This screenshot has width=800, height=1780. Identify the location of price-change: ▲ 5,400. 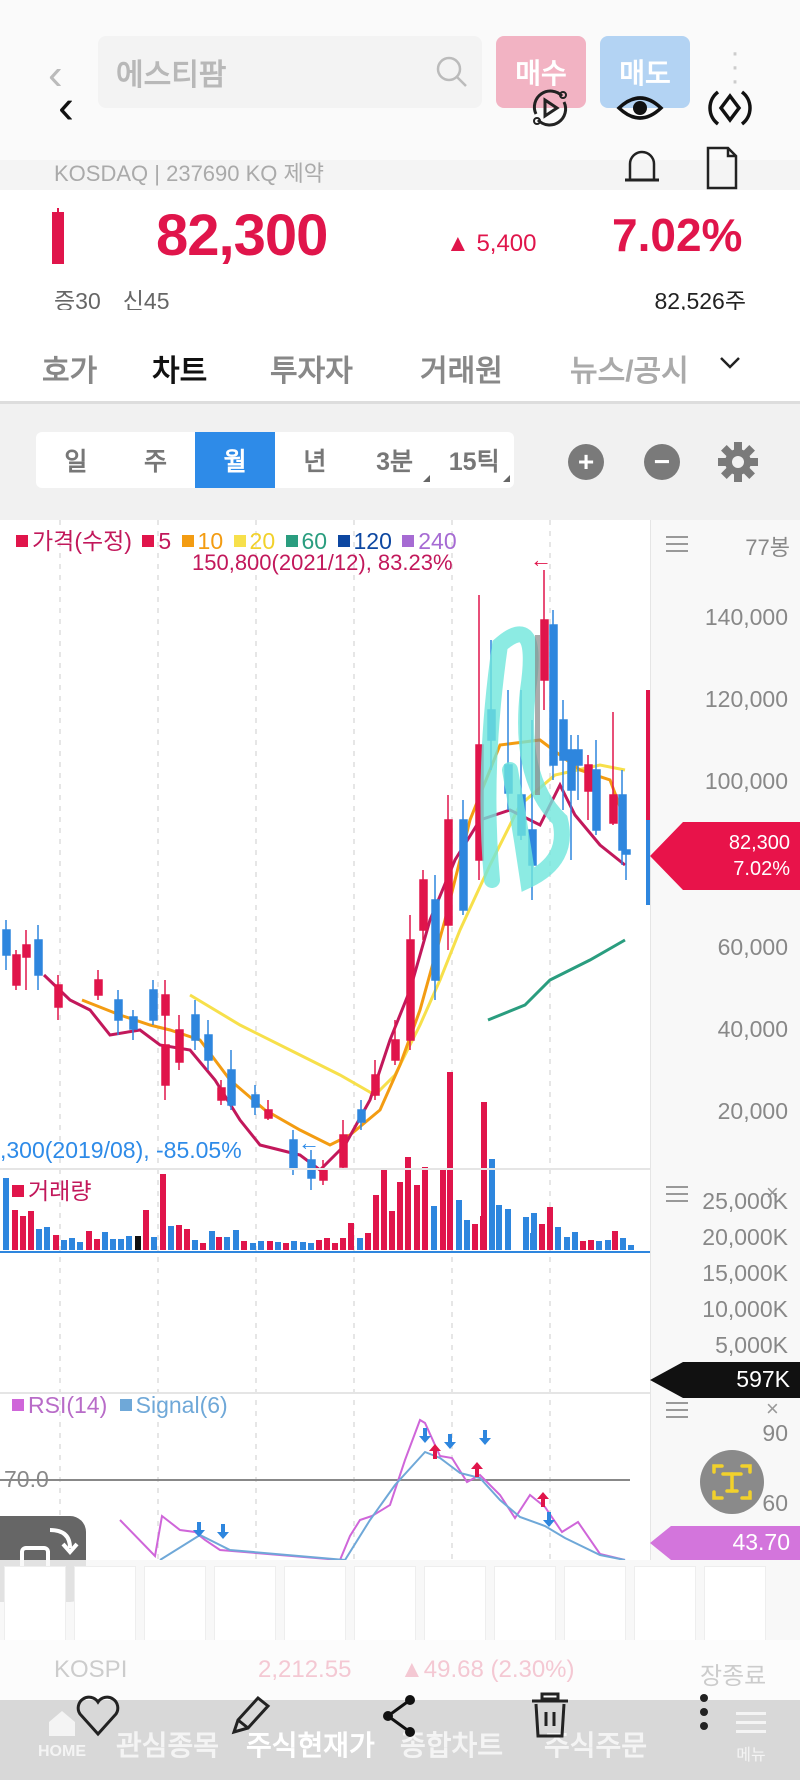
(491, 244).